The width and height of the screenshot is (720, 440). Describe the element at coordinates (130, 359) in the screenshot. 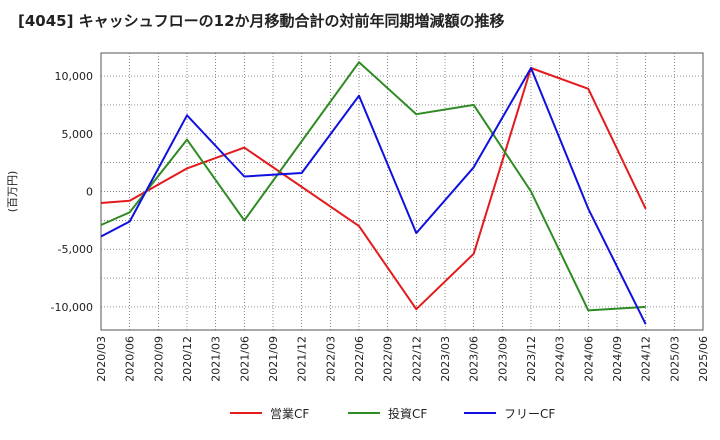

I see `x-tick-label: 2020/06` at that location.